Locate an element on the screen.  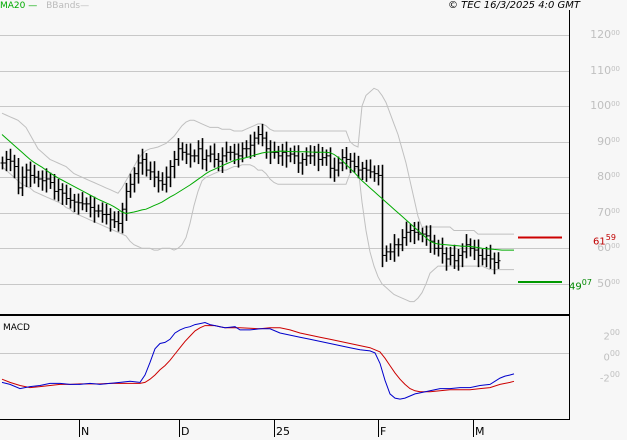
date-axis-label: 25 is located at coordinates (283, 431).